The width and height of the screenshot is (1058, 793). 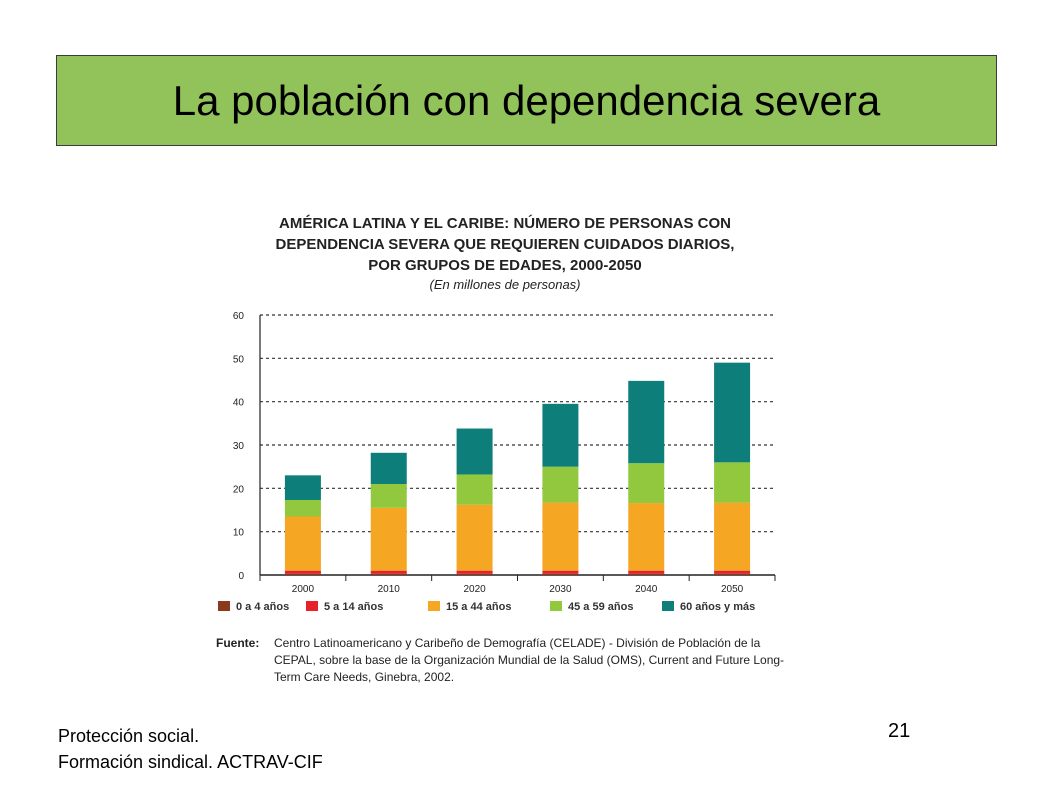 I want to click on slide-title: La población con dependencia severa, so click(x=526, y=100).